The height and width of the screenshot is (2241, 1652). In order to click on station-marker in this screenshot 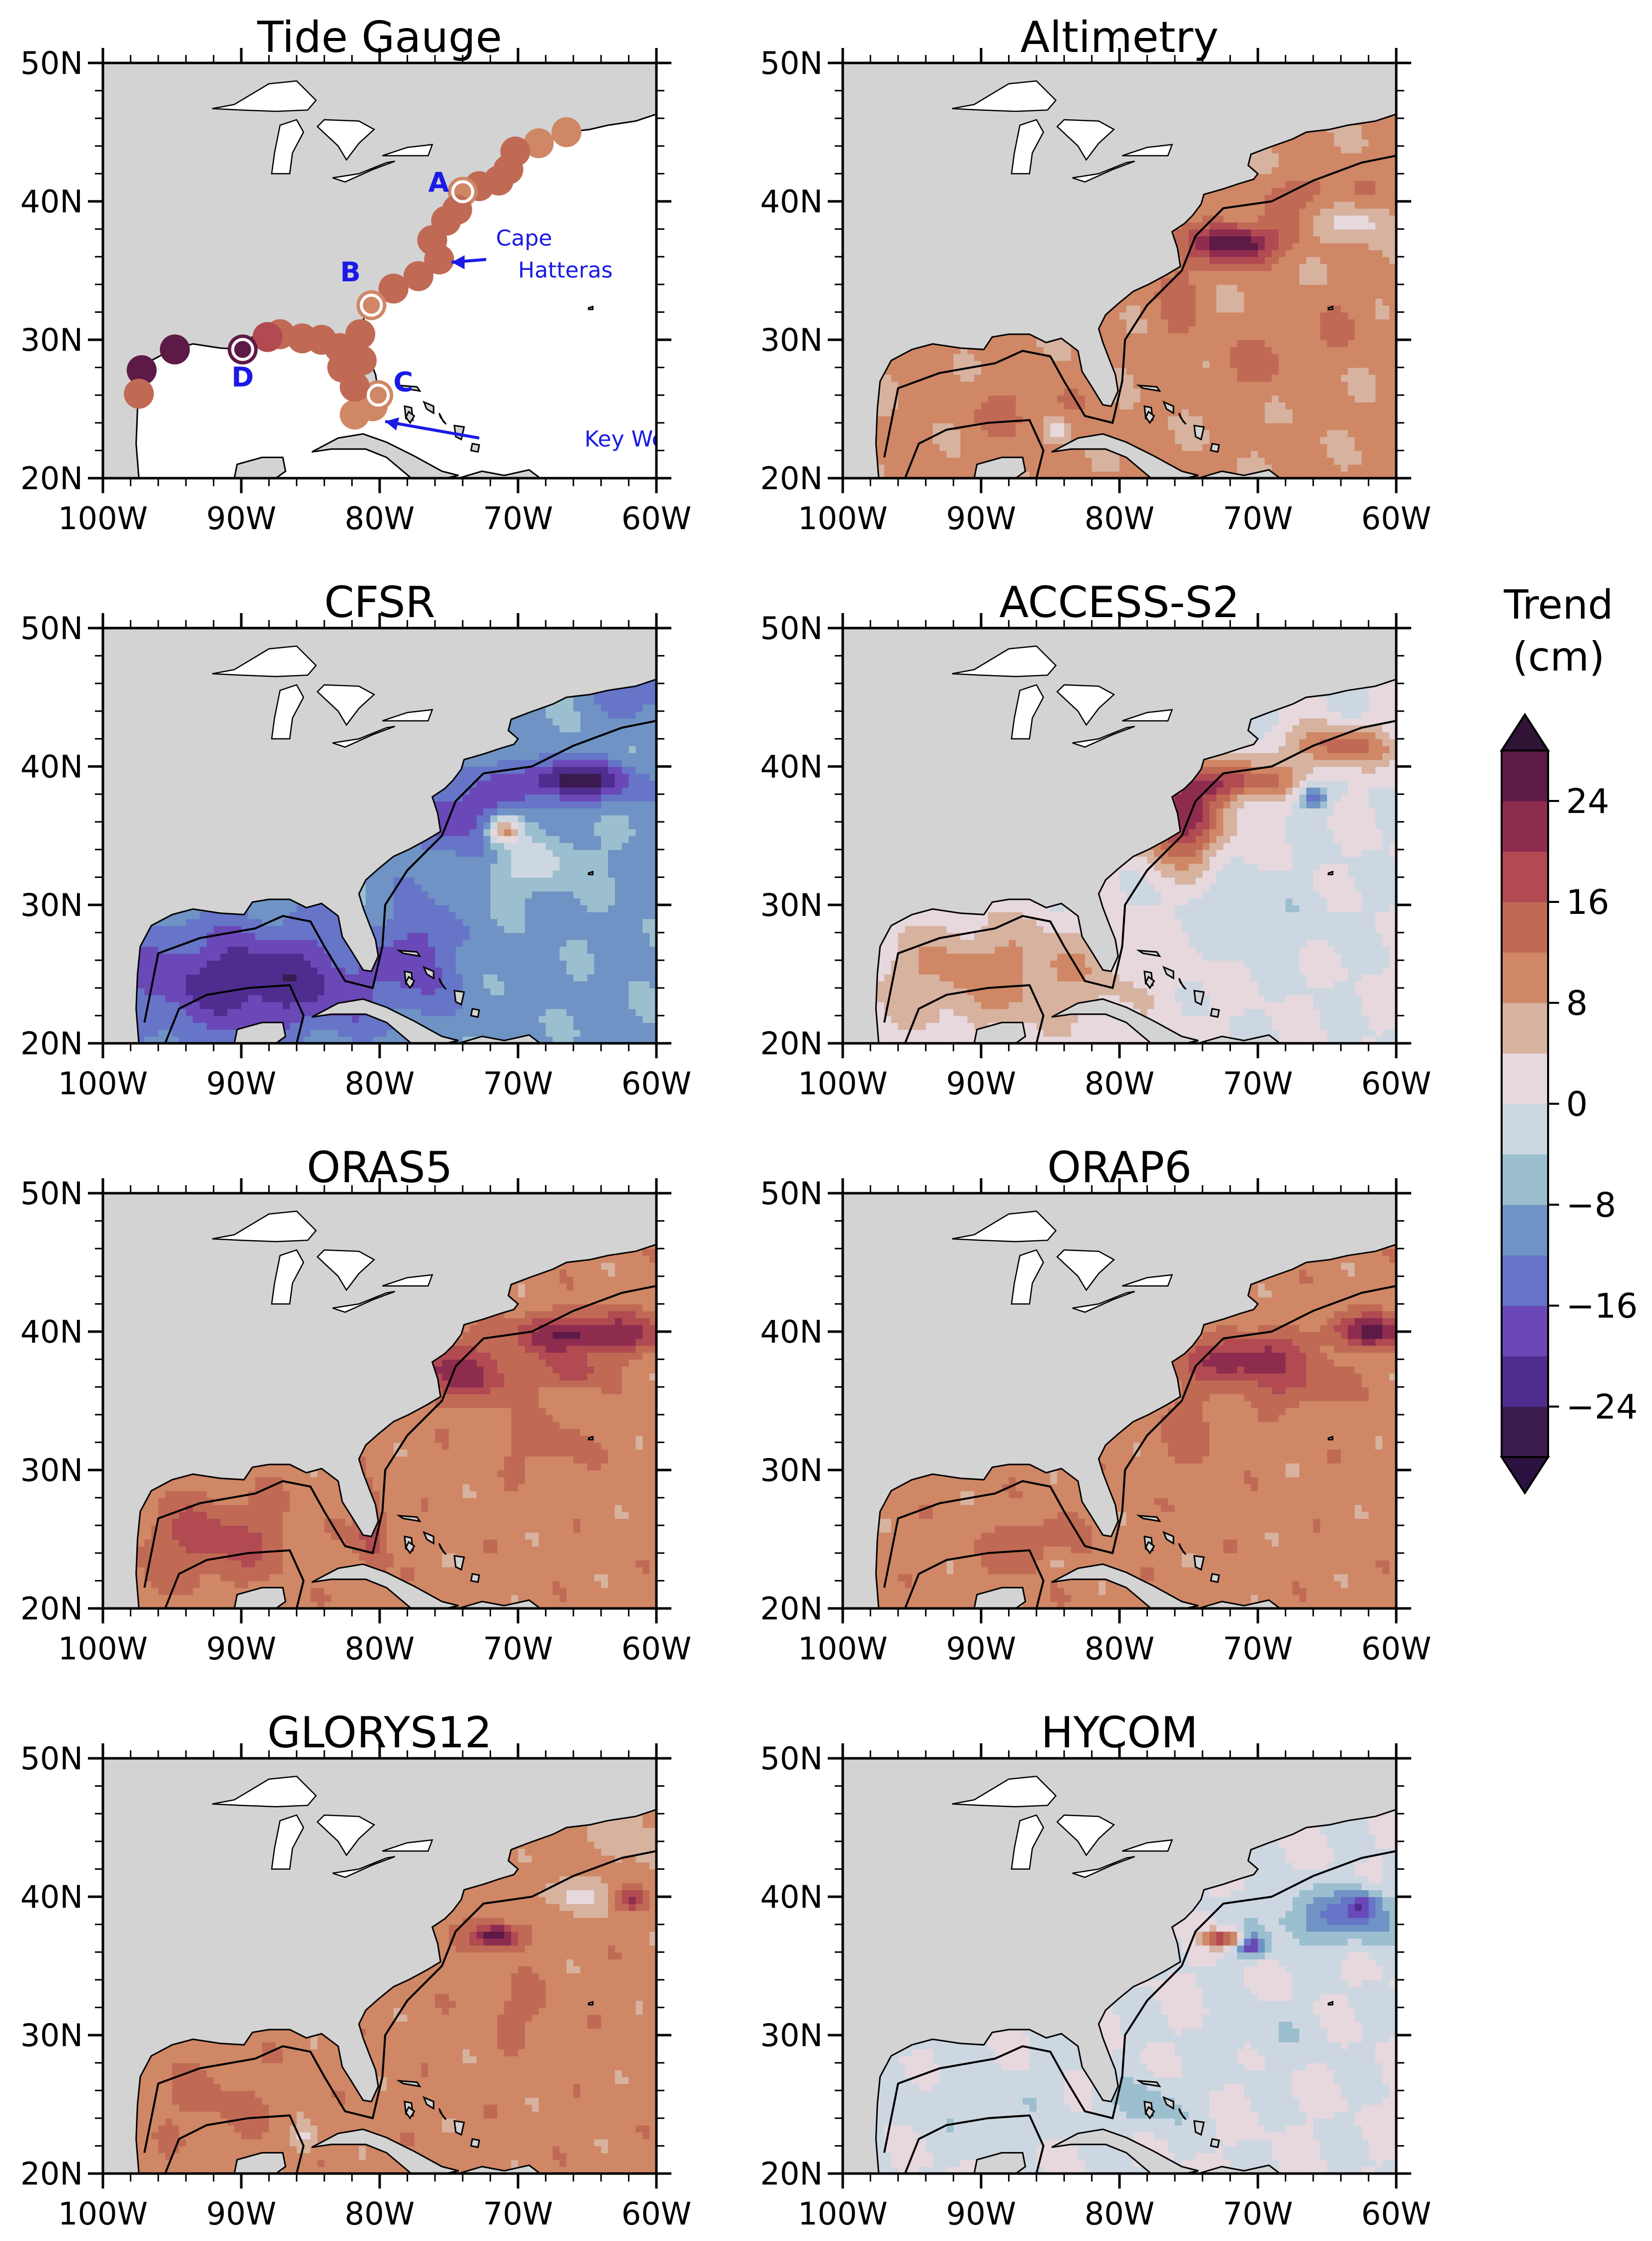, I will do `click(439, 259)`.